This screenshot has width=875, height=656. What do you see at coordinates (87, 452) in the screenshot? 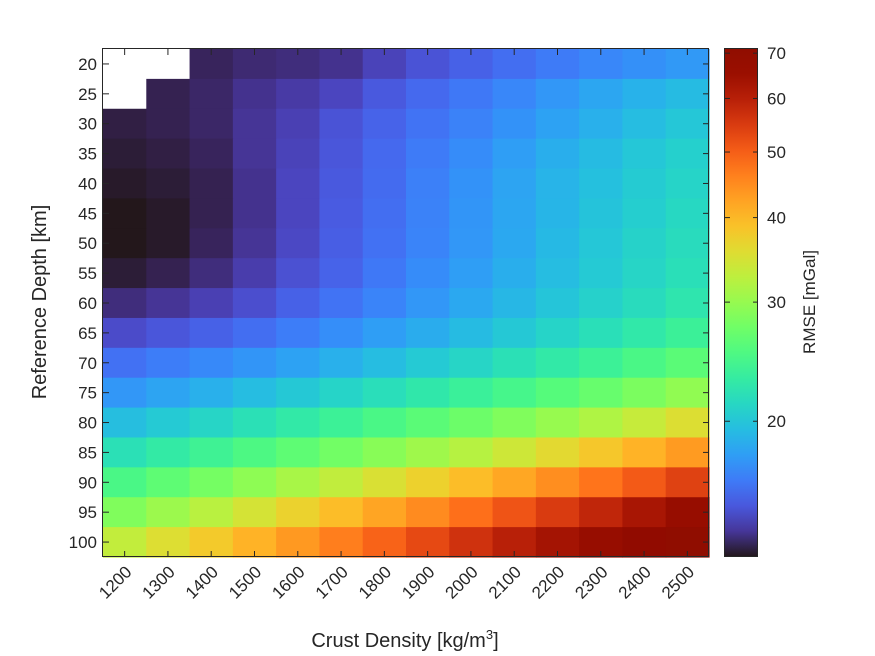
I see `y-tick-label: 85` at bounding box center [87, 452].